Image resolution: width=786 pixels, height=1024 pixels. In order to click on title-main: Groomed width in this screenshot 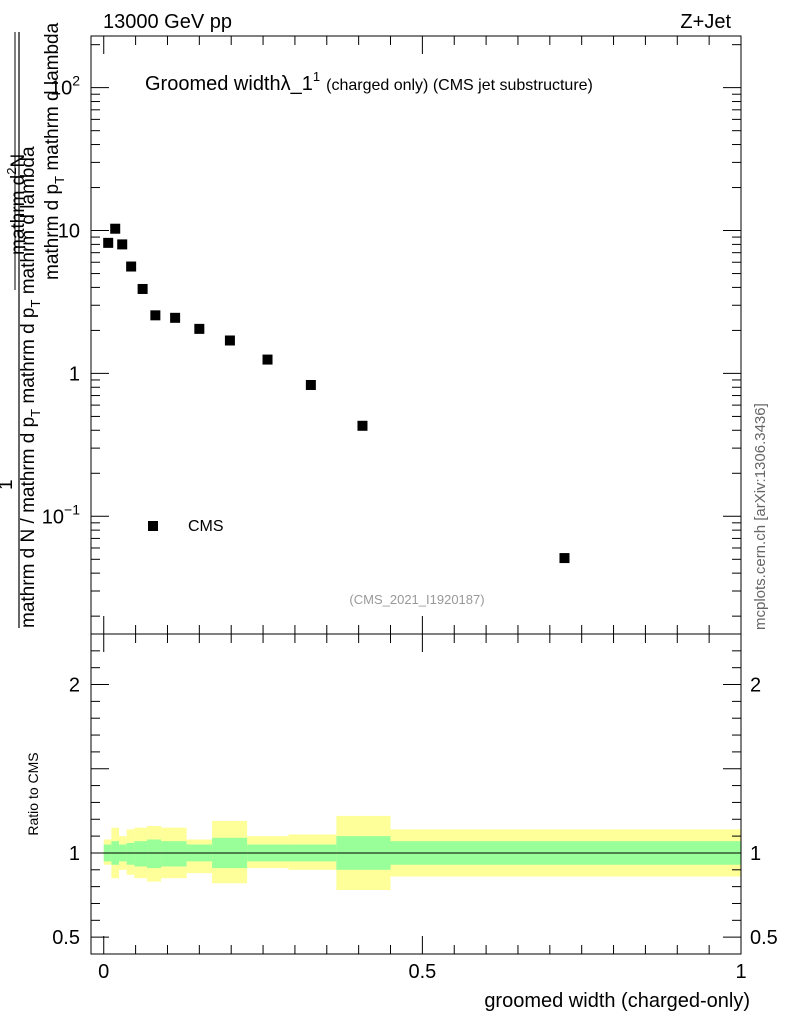, I will do `click(213, 84)`.